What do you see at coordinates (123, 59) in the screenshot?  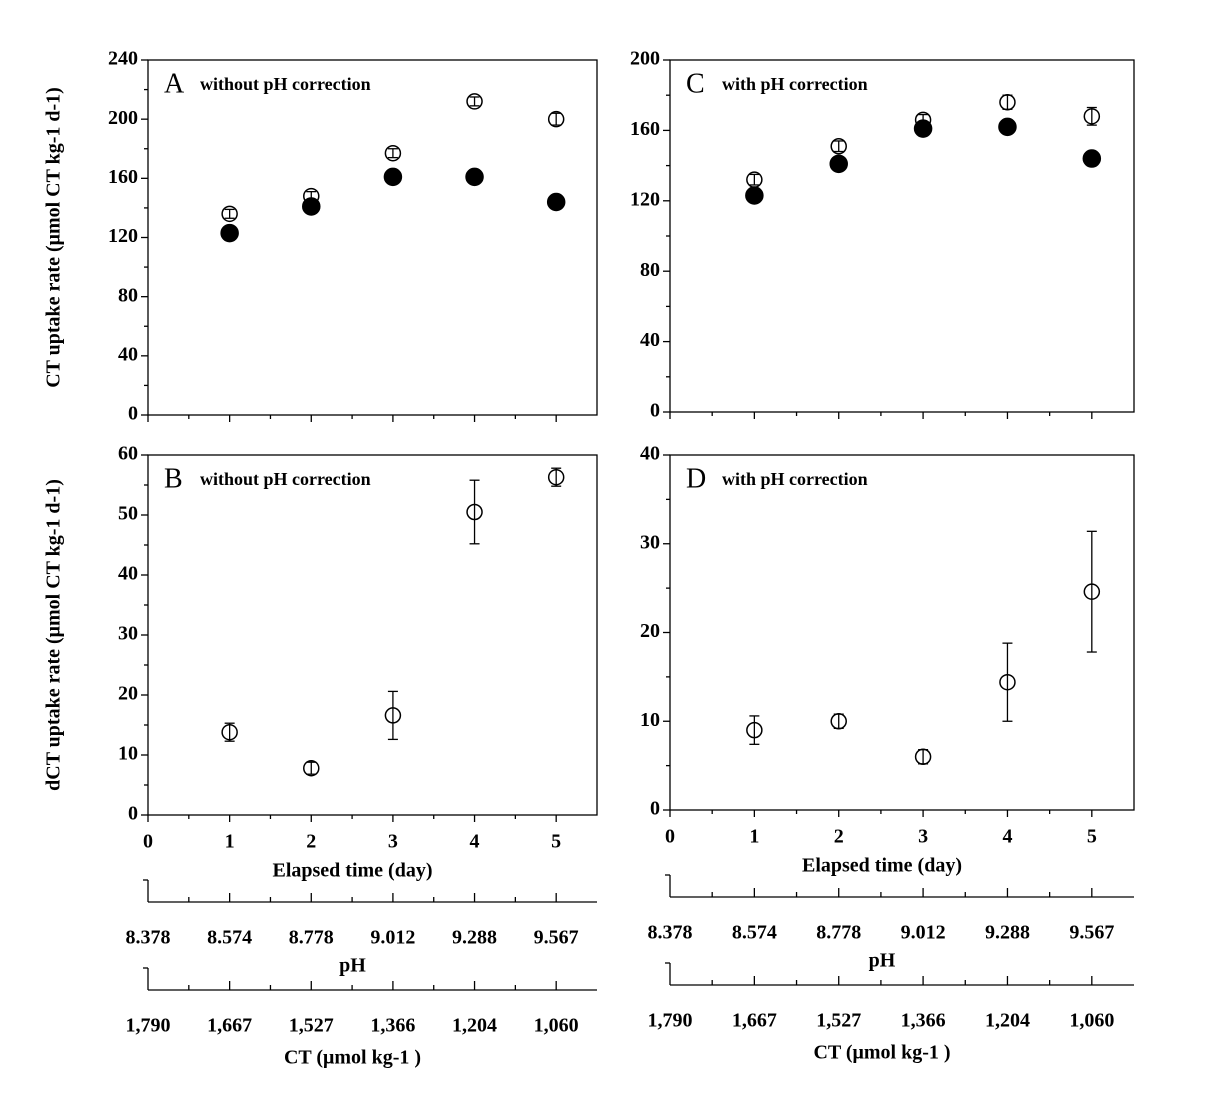 I see `y-tick-label: 240` at bounding box center [123, 59].